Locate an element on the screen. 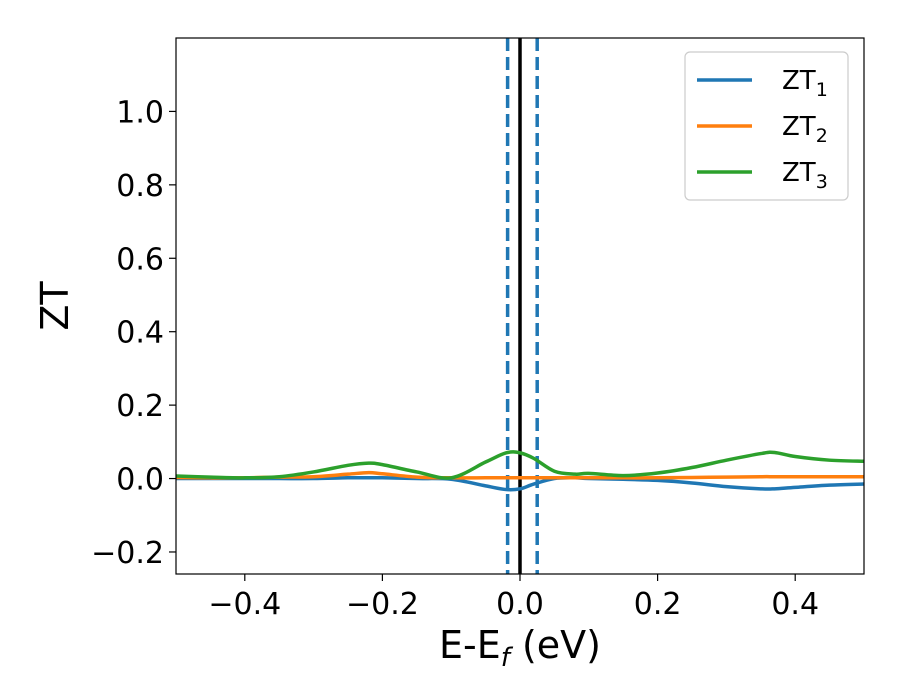  y-tick-label: 0.4 is located at coordinates (140, 333).